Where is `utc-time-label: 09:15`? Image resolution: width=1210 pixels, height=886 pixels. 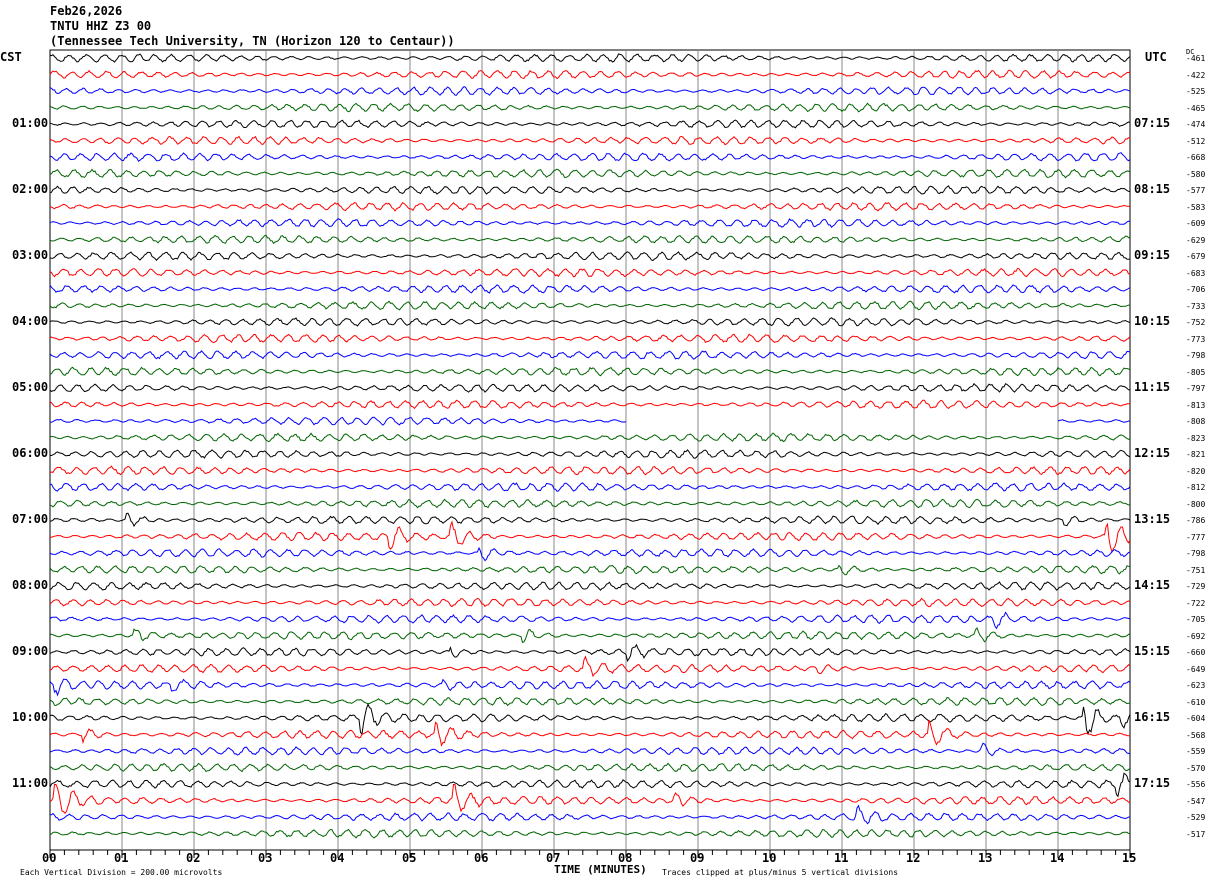 utc-time-label: 09:15 is located at coordinates (1152, 255).